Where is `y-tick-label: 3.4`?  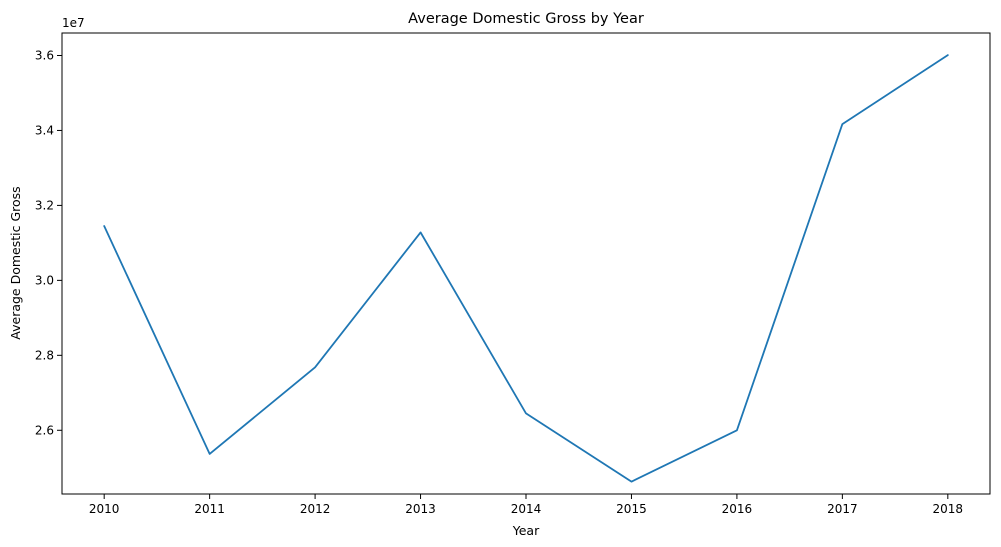
y-tick-label: 3.4 is located at coordinates (44, 130).